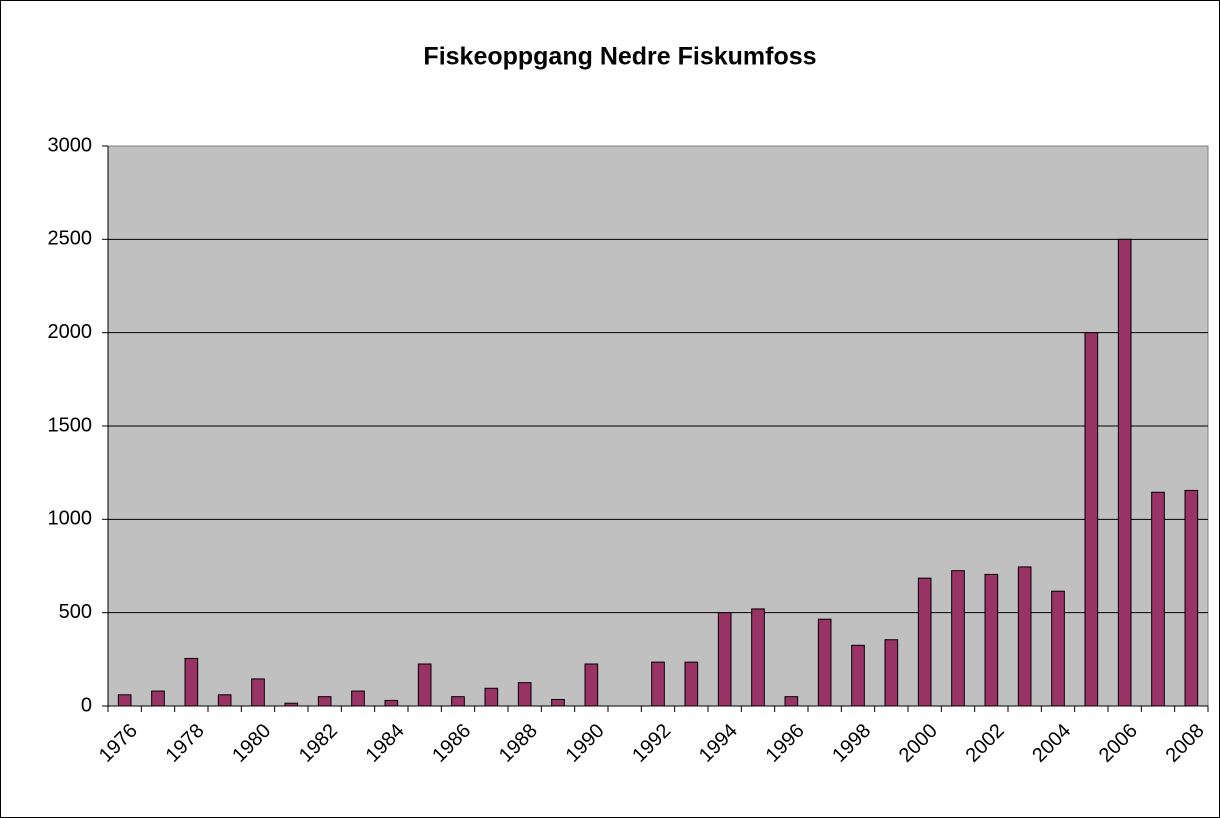 This screenshot has height=818, width=1220. Describe the element at coordinates (75, 612) in the screenshot. I see `y-tick-label: 500` at that location.